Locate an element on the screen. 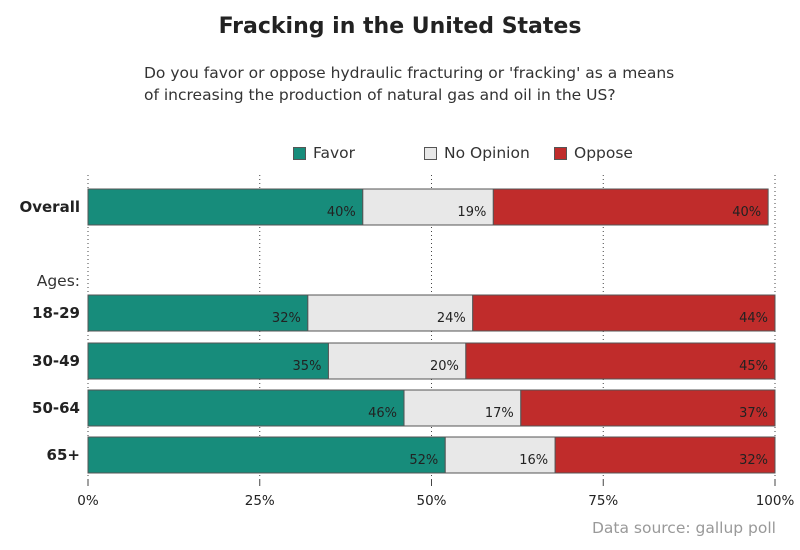 The image size is (800, 550). x-tick-label: 0% is located at coordinates (88, 501).